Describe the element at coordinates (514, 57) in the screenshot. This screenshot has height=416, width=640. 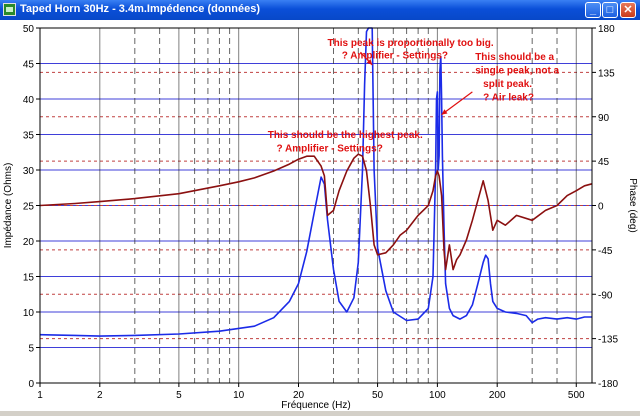
I see `annotation-text: This should be a` at that location.